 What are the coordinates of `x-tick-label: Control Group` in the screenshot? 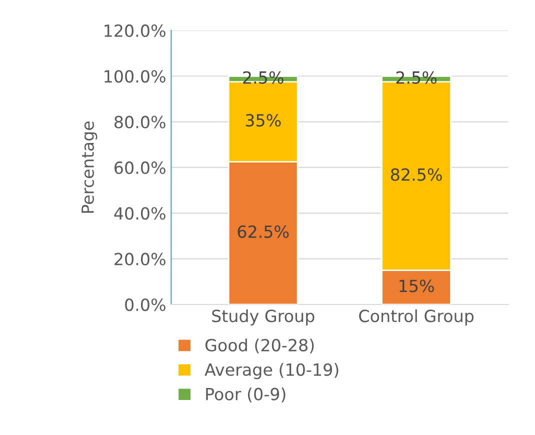 It's located at (416, 317).